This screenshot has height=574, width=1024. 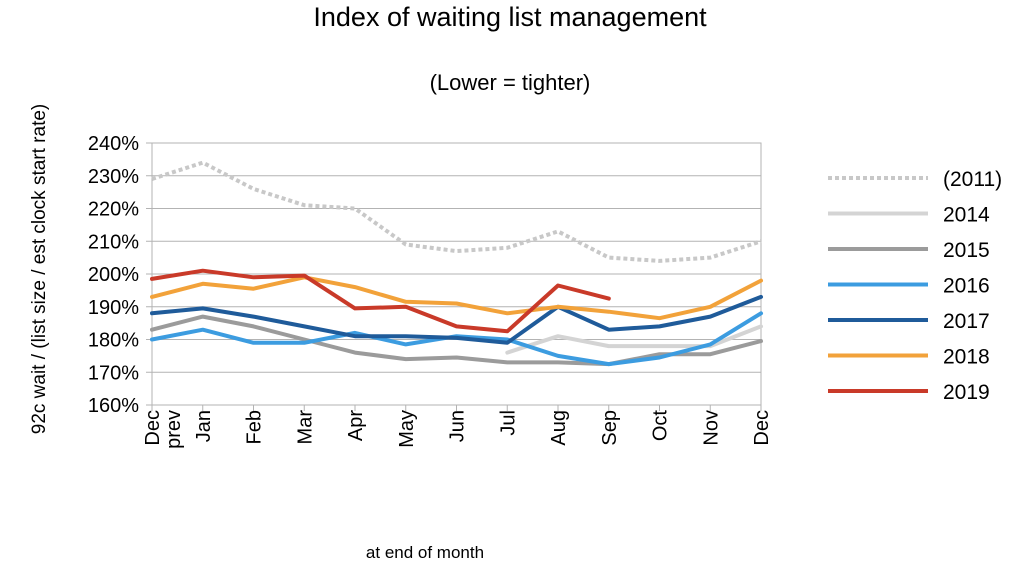 What do you see at coordinates (966, 286) in the screenshot?
I see `legend-label: 2016` at bounding box center [966, 286].